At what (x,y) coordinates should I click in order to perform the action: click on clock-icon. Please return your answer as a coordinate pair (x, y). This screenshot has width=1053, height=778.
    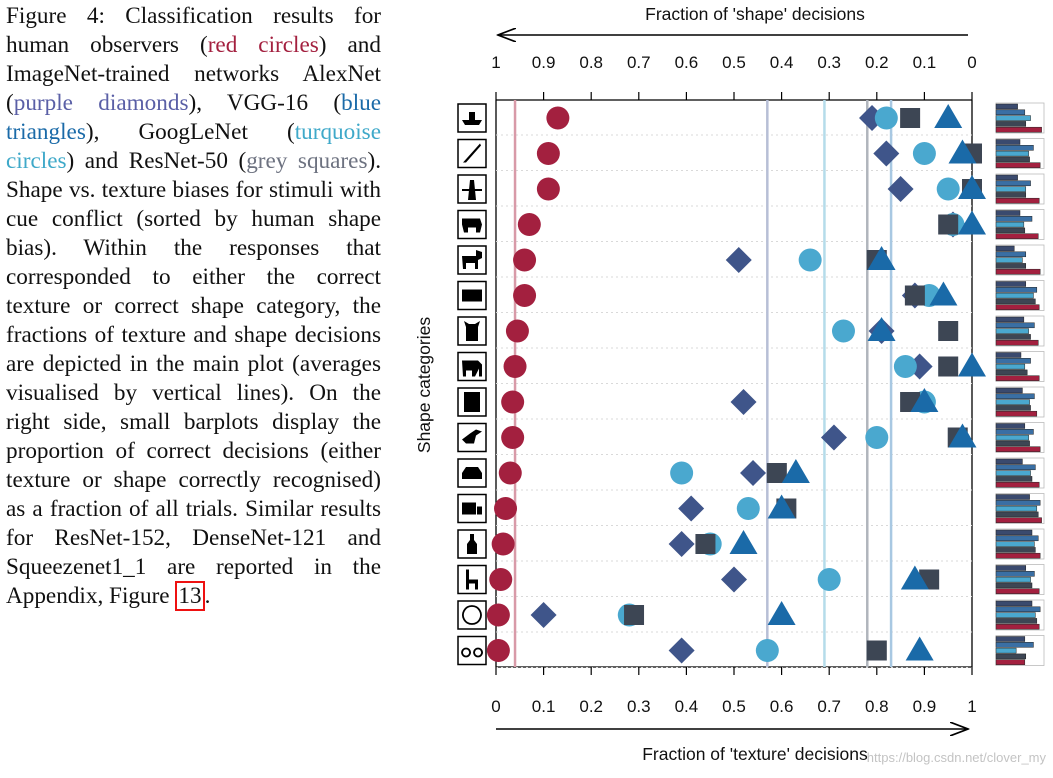
    Looking at the image, I should click on (472, 615).